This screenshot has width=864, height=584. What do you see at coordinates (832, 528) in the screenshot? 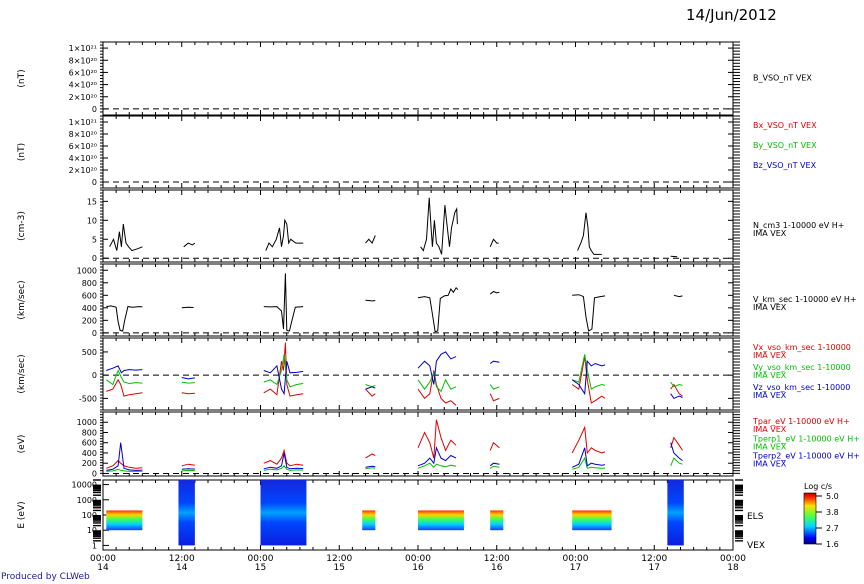
I see `colorbar-tick-label: 2.7` at bounding box center [832, 528].